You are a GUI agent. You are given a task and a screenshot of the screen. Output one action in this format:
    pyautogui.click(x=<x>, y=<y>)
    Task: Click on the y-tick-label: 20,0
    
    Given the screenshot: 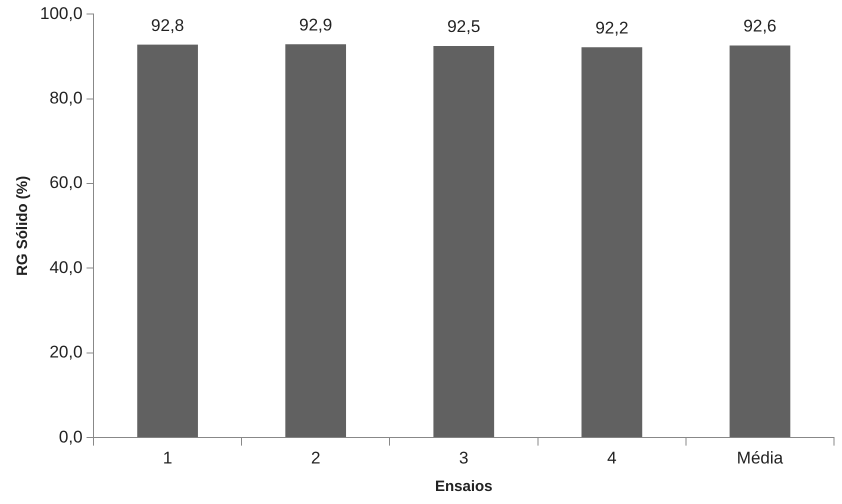 What is the action you would take?
    pyautogui.click(x=66, y=352)
    